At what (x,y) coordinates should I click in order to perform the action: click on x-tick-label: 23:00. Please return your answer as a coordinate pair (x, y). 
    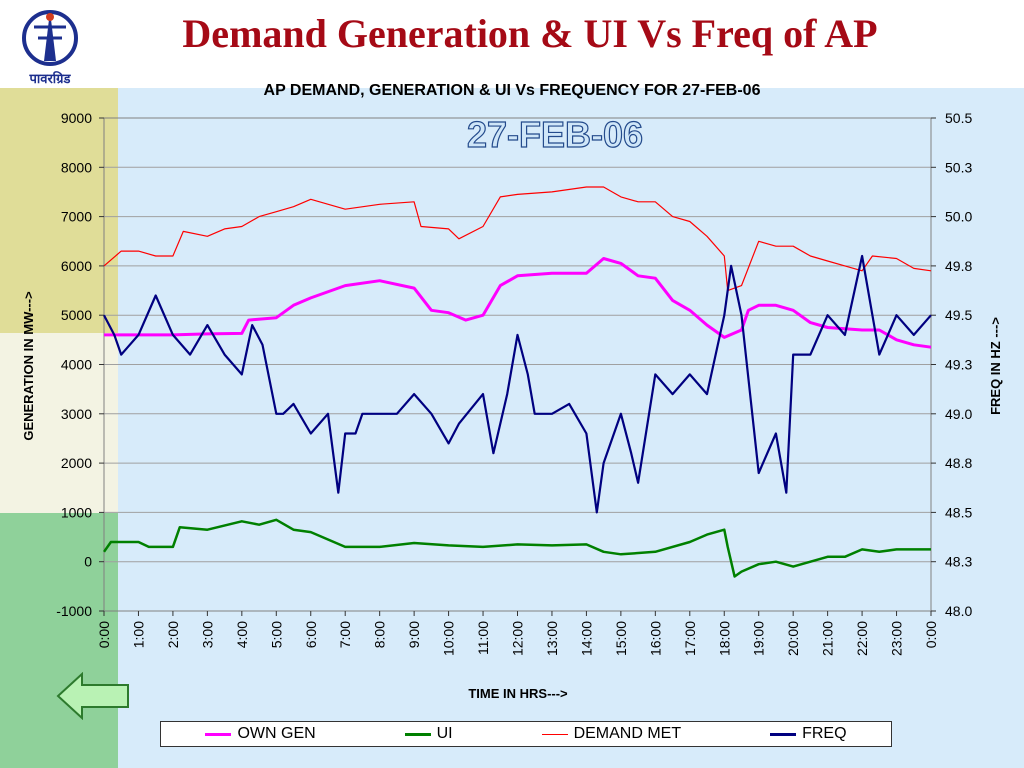
    Looking at the image, I should click on (897, 638).